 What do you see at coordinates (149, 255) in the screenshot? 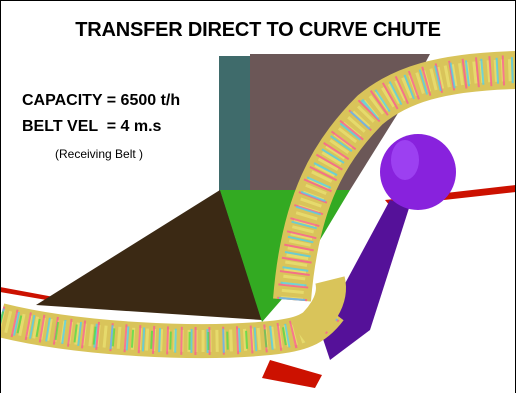
I see `hopper-dark-face` at bounding box center [149, 255].